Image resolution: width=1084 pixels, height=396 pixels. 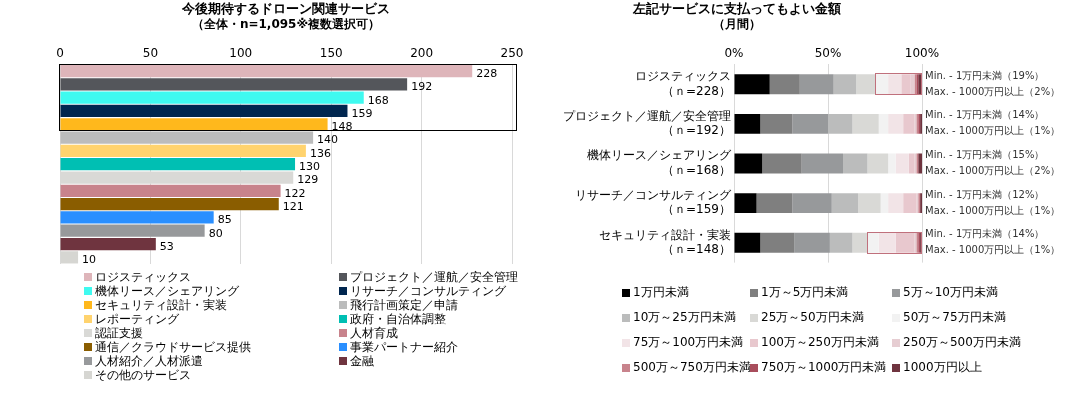 What do you see at coordinates (428, 291) in the screenshot?
I see `legend-label: リサーチ／コンサルティング` at bounding box center [428, 291].